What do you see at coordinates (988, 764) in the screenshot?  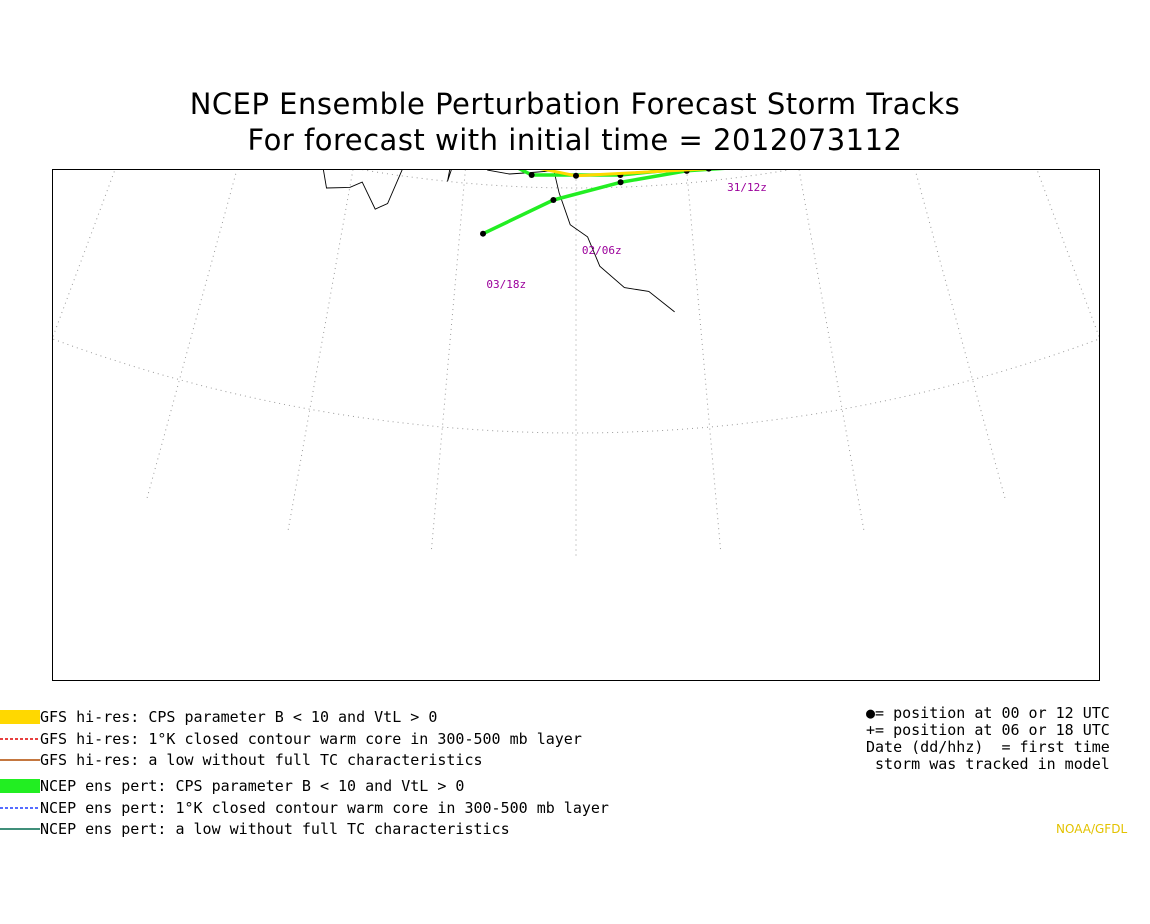 I see `symbol-legend-line: storm was tracked in model` at bounding box center [988, 764].